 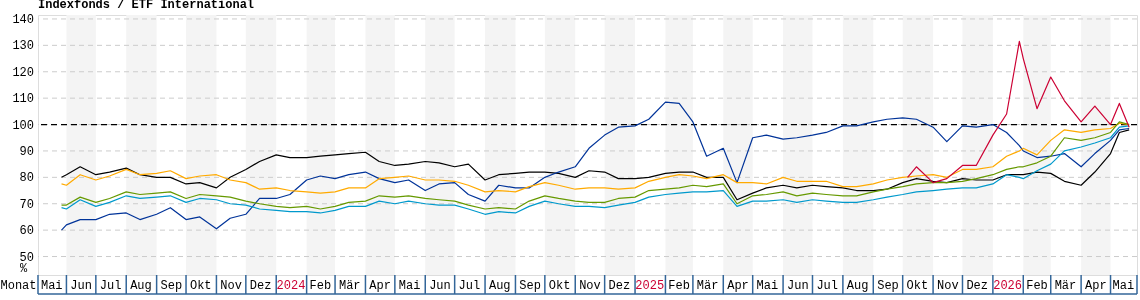 What do you see at coordinates (26, 204) in the screenshot?
I see `y-tick-label: 70` at bounding box center [26, 204].